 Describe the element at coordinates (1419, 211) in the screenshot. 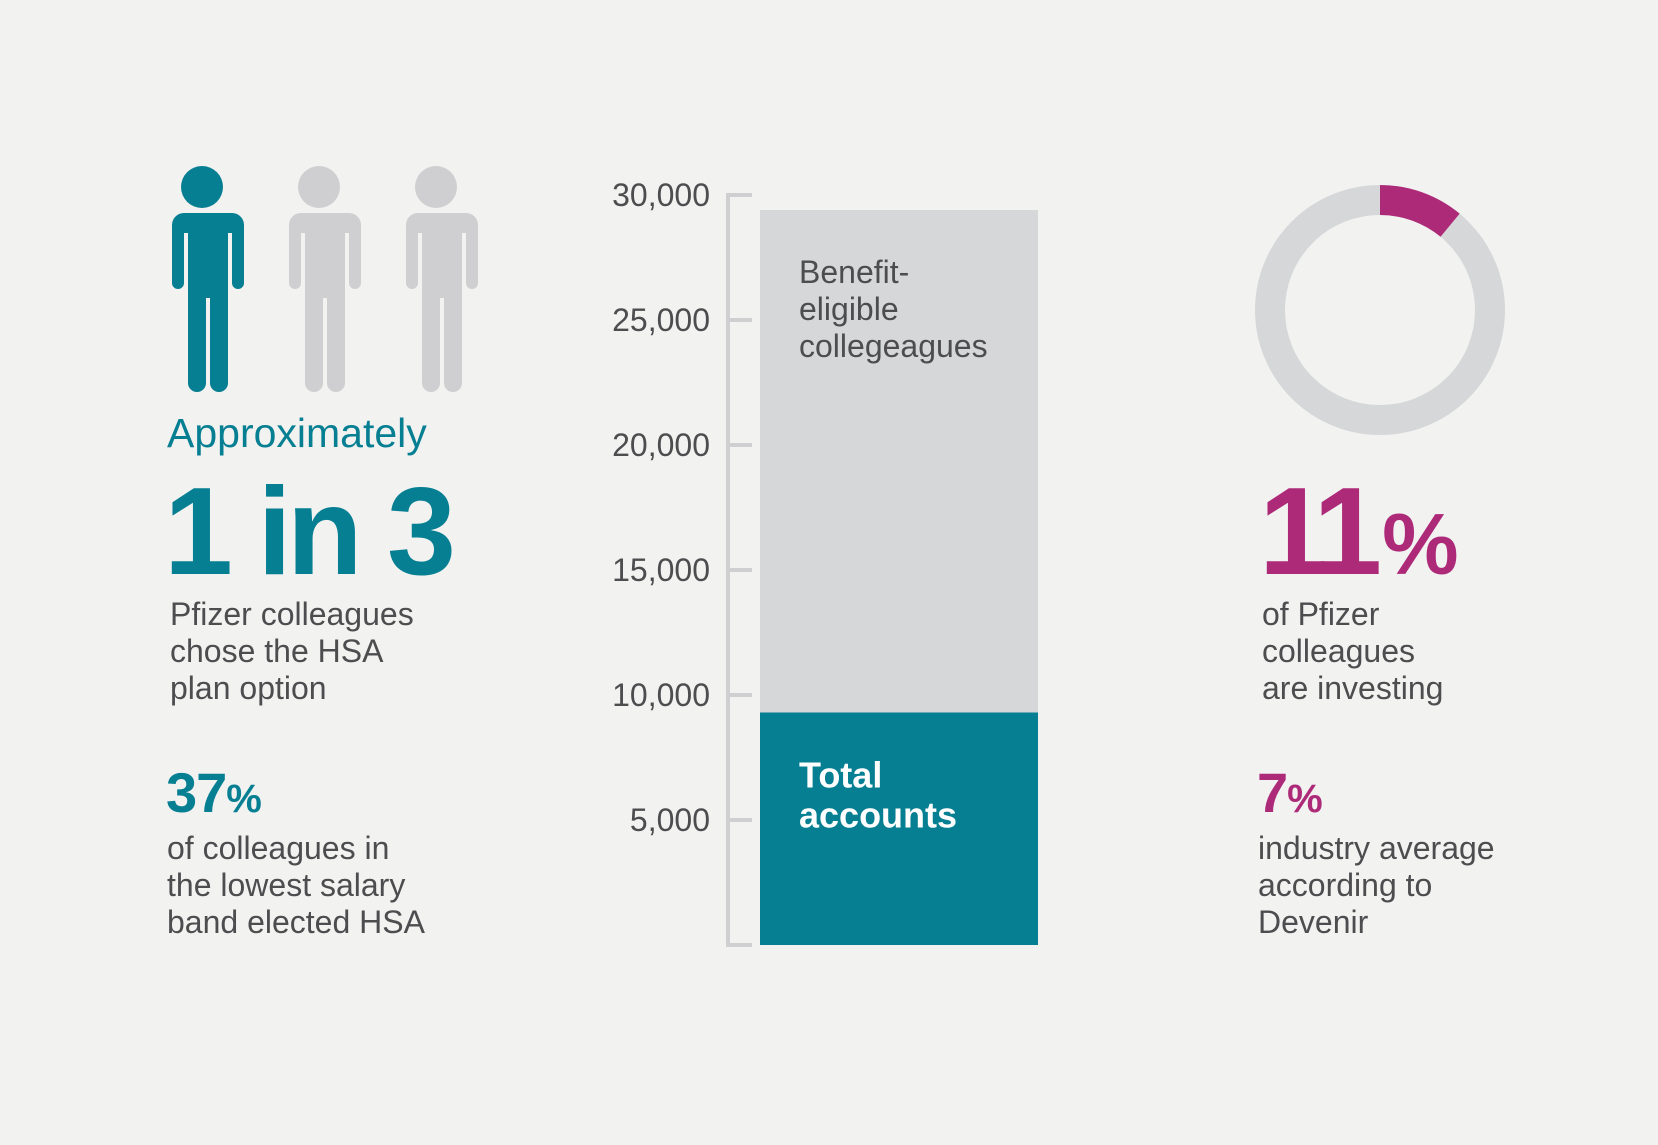

I see `donut-segment` at that location.